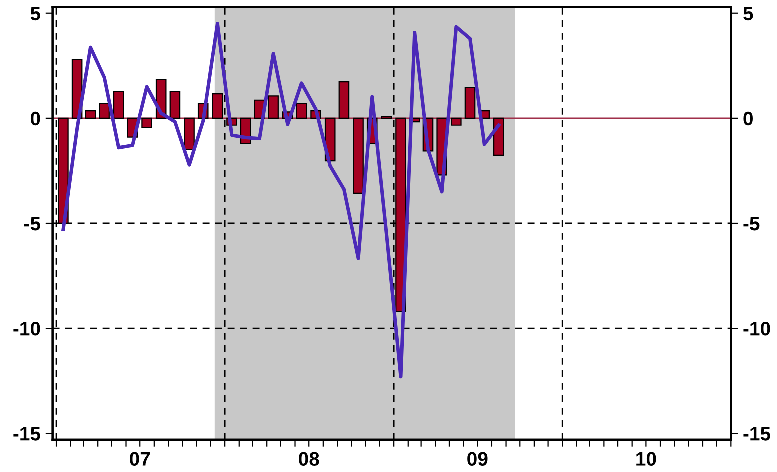 The image size is (777, 472). Describe the element at coordinates (478, 459) in the screenshot. I see `x-tick-label: 09` at that location.